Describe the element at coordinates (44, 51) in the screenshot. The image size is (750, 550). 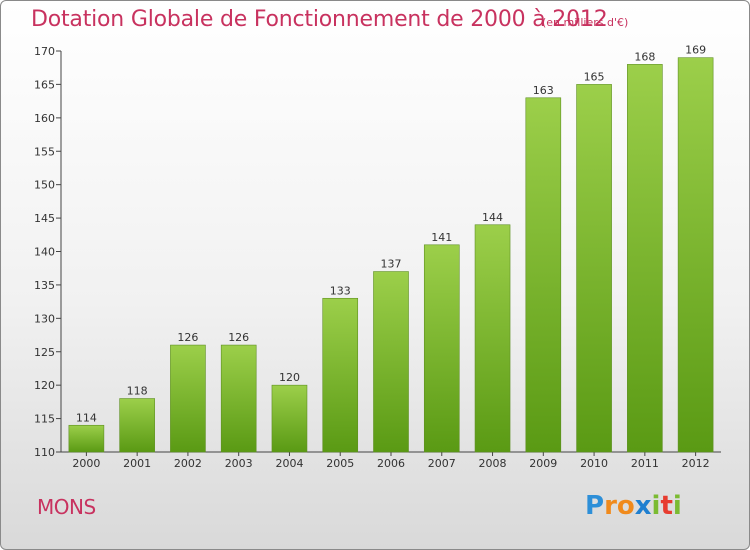
I see `y-tick-label: 170` at that location.